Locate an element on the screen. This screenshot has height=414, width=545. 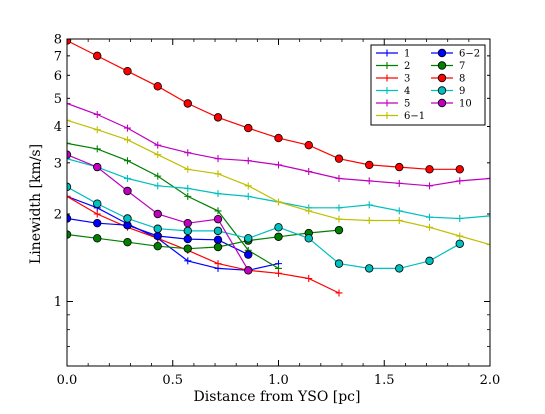
y-tick-label: 5 is located at coordinates (58, 99).